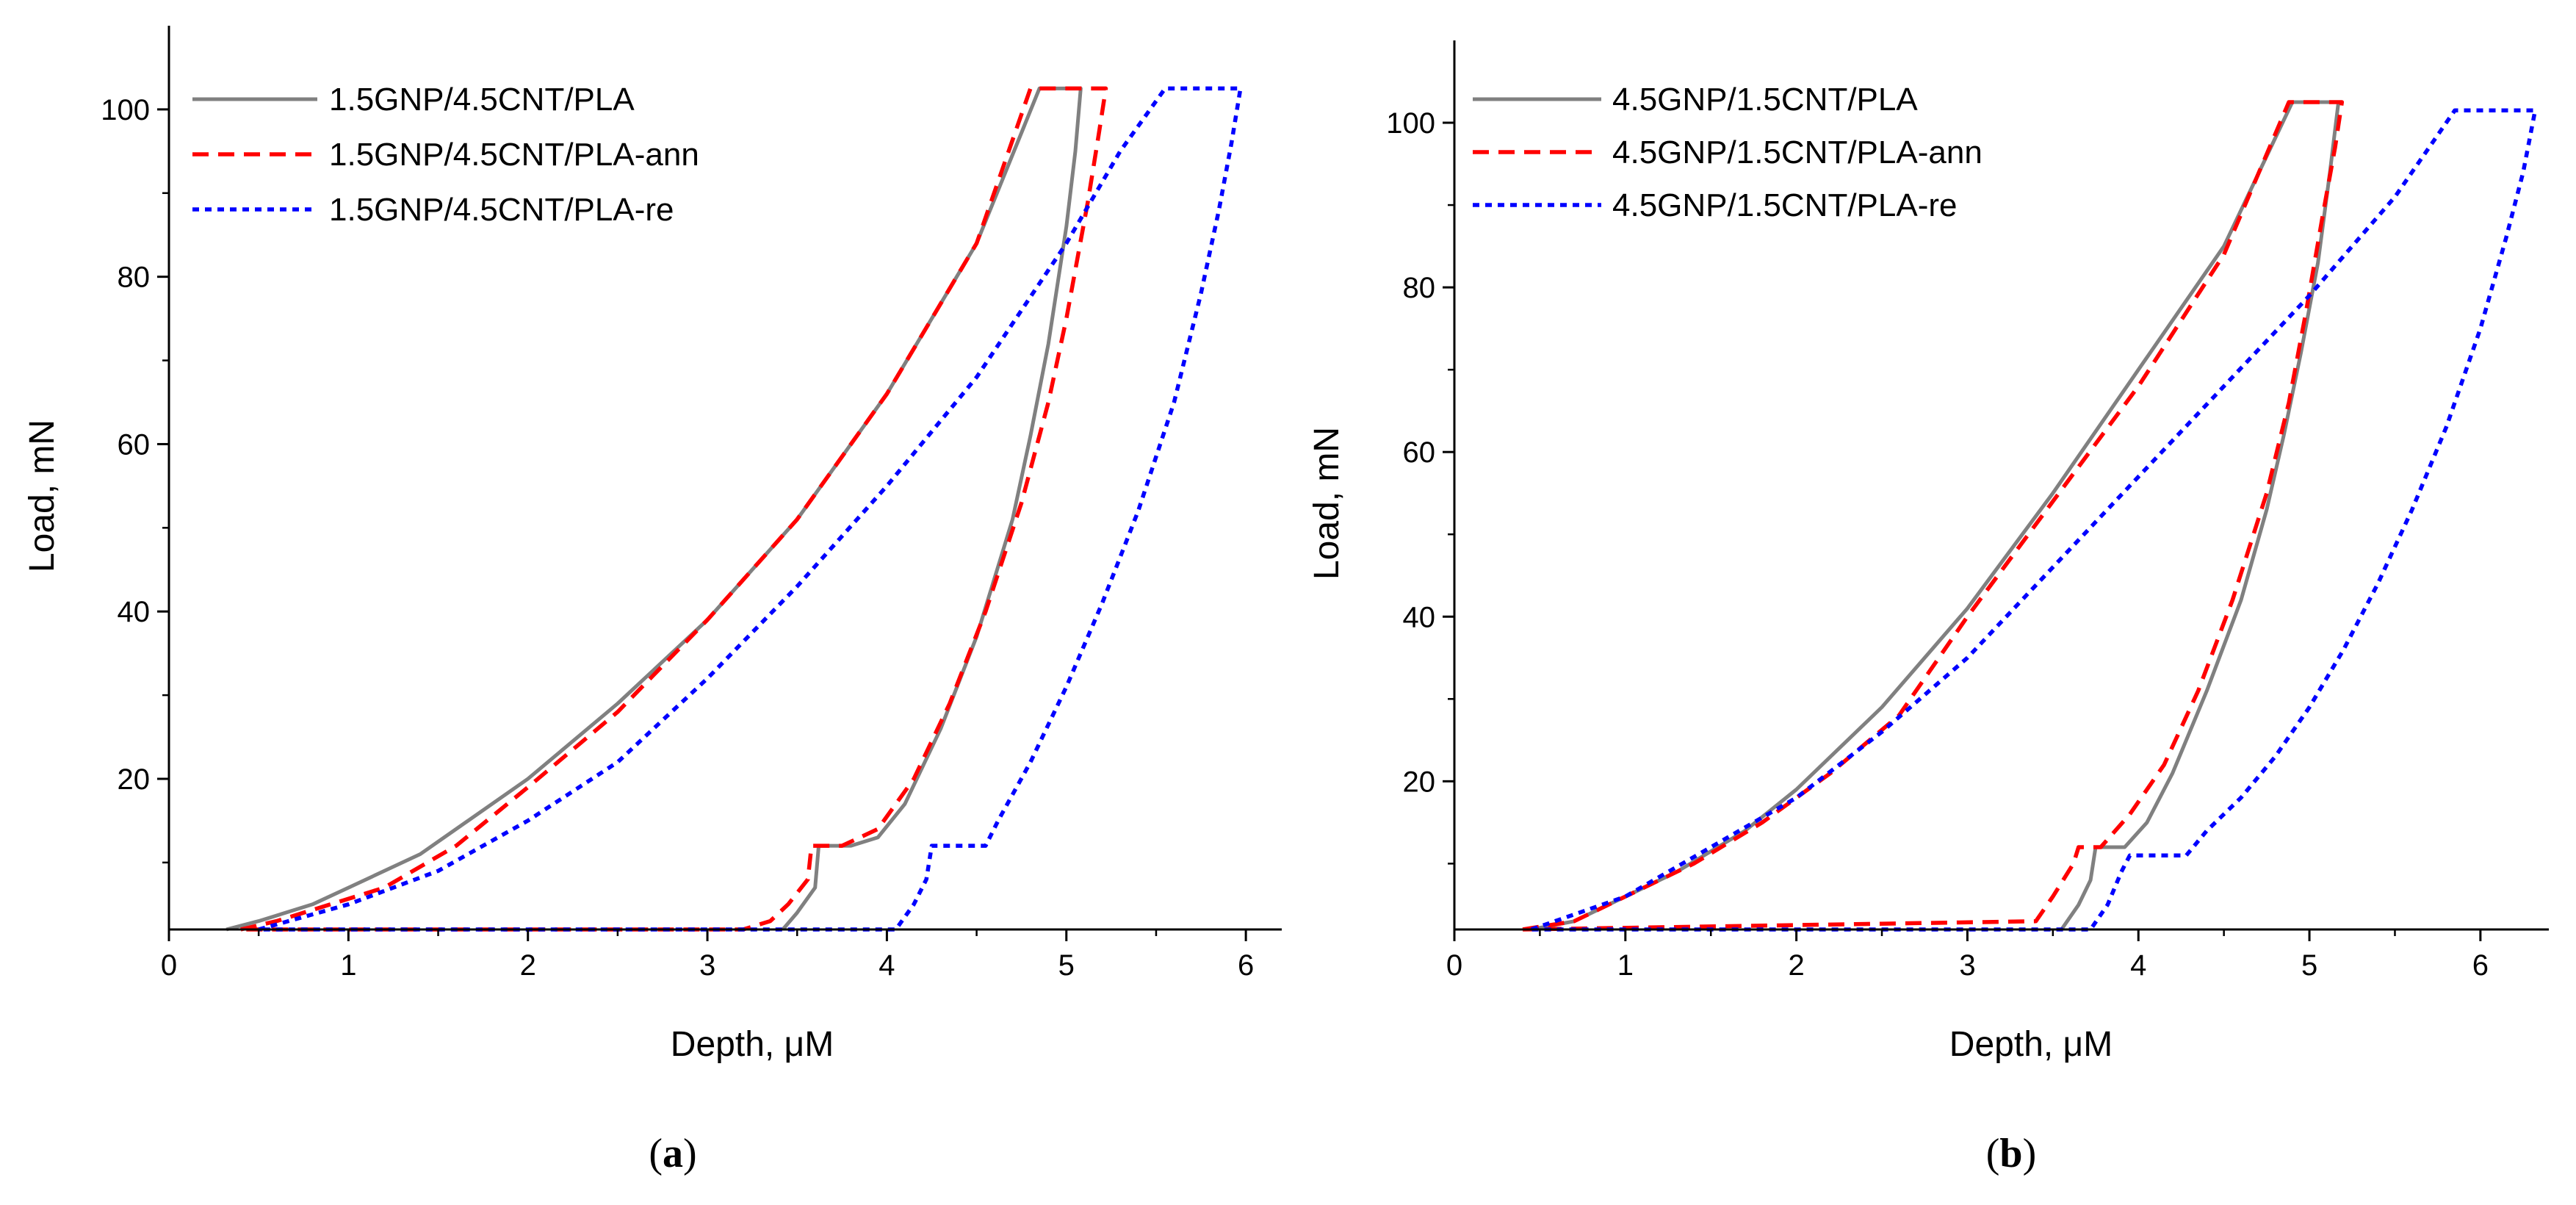 The image size is (2576, 1205). What do you see at coordinates (690, 1153) in the screenshot?
I see `caption-close-paren-a: )` at bounding box center [690, 1153].